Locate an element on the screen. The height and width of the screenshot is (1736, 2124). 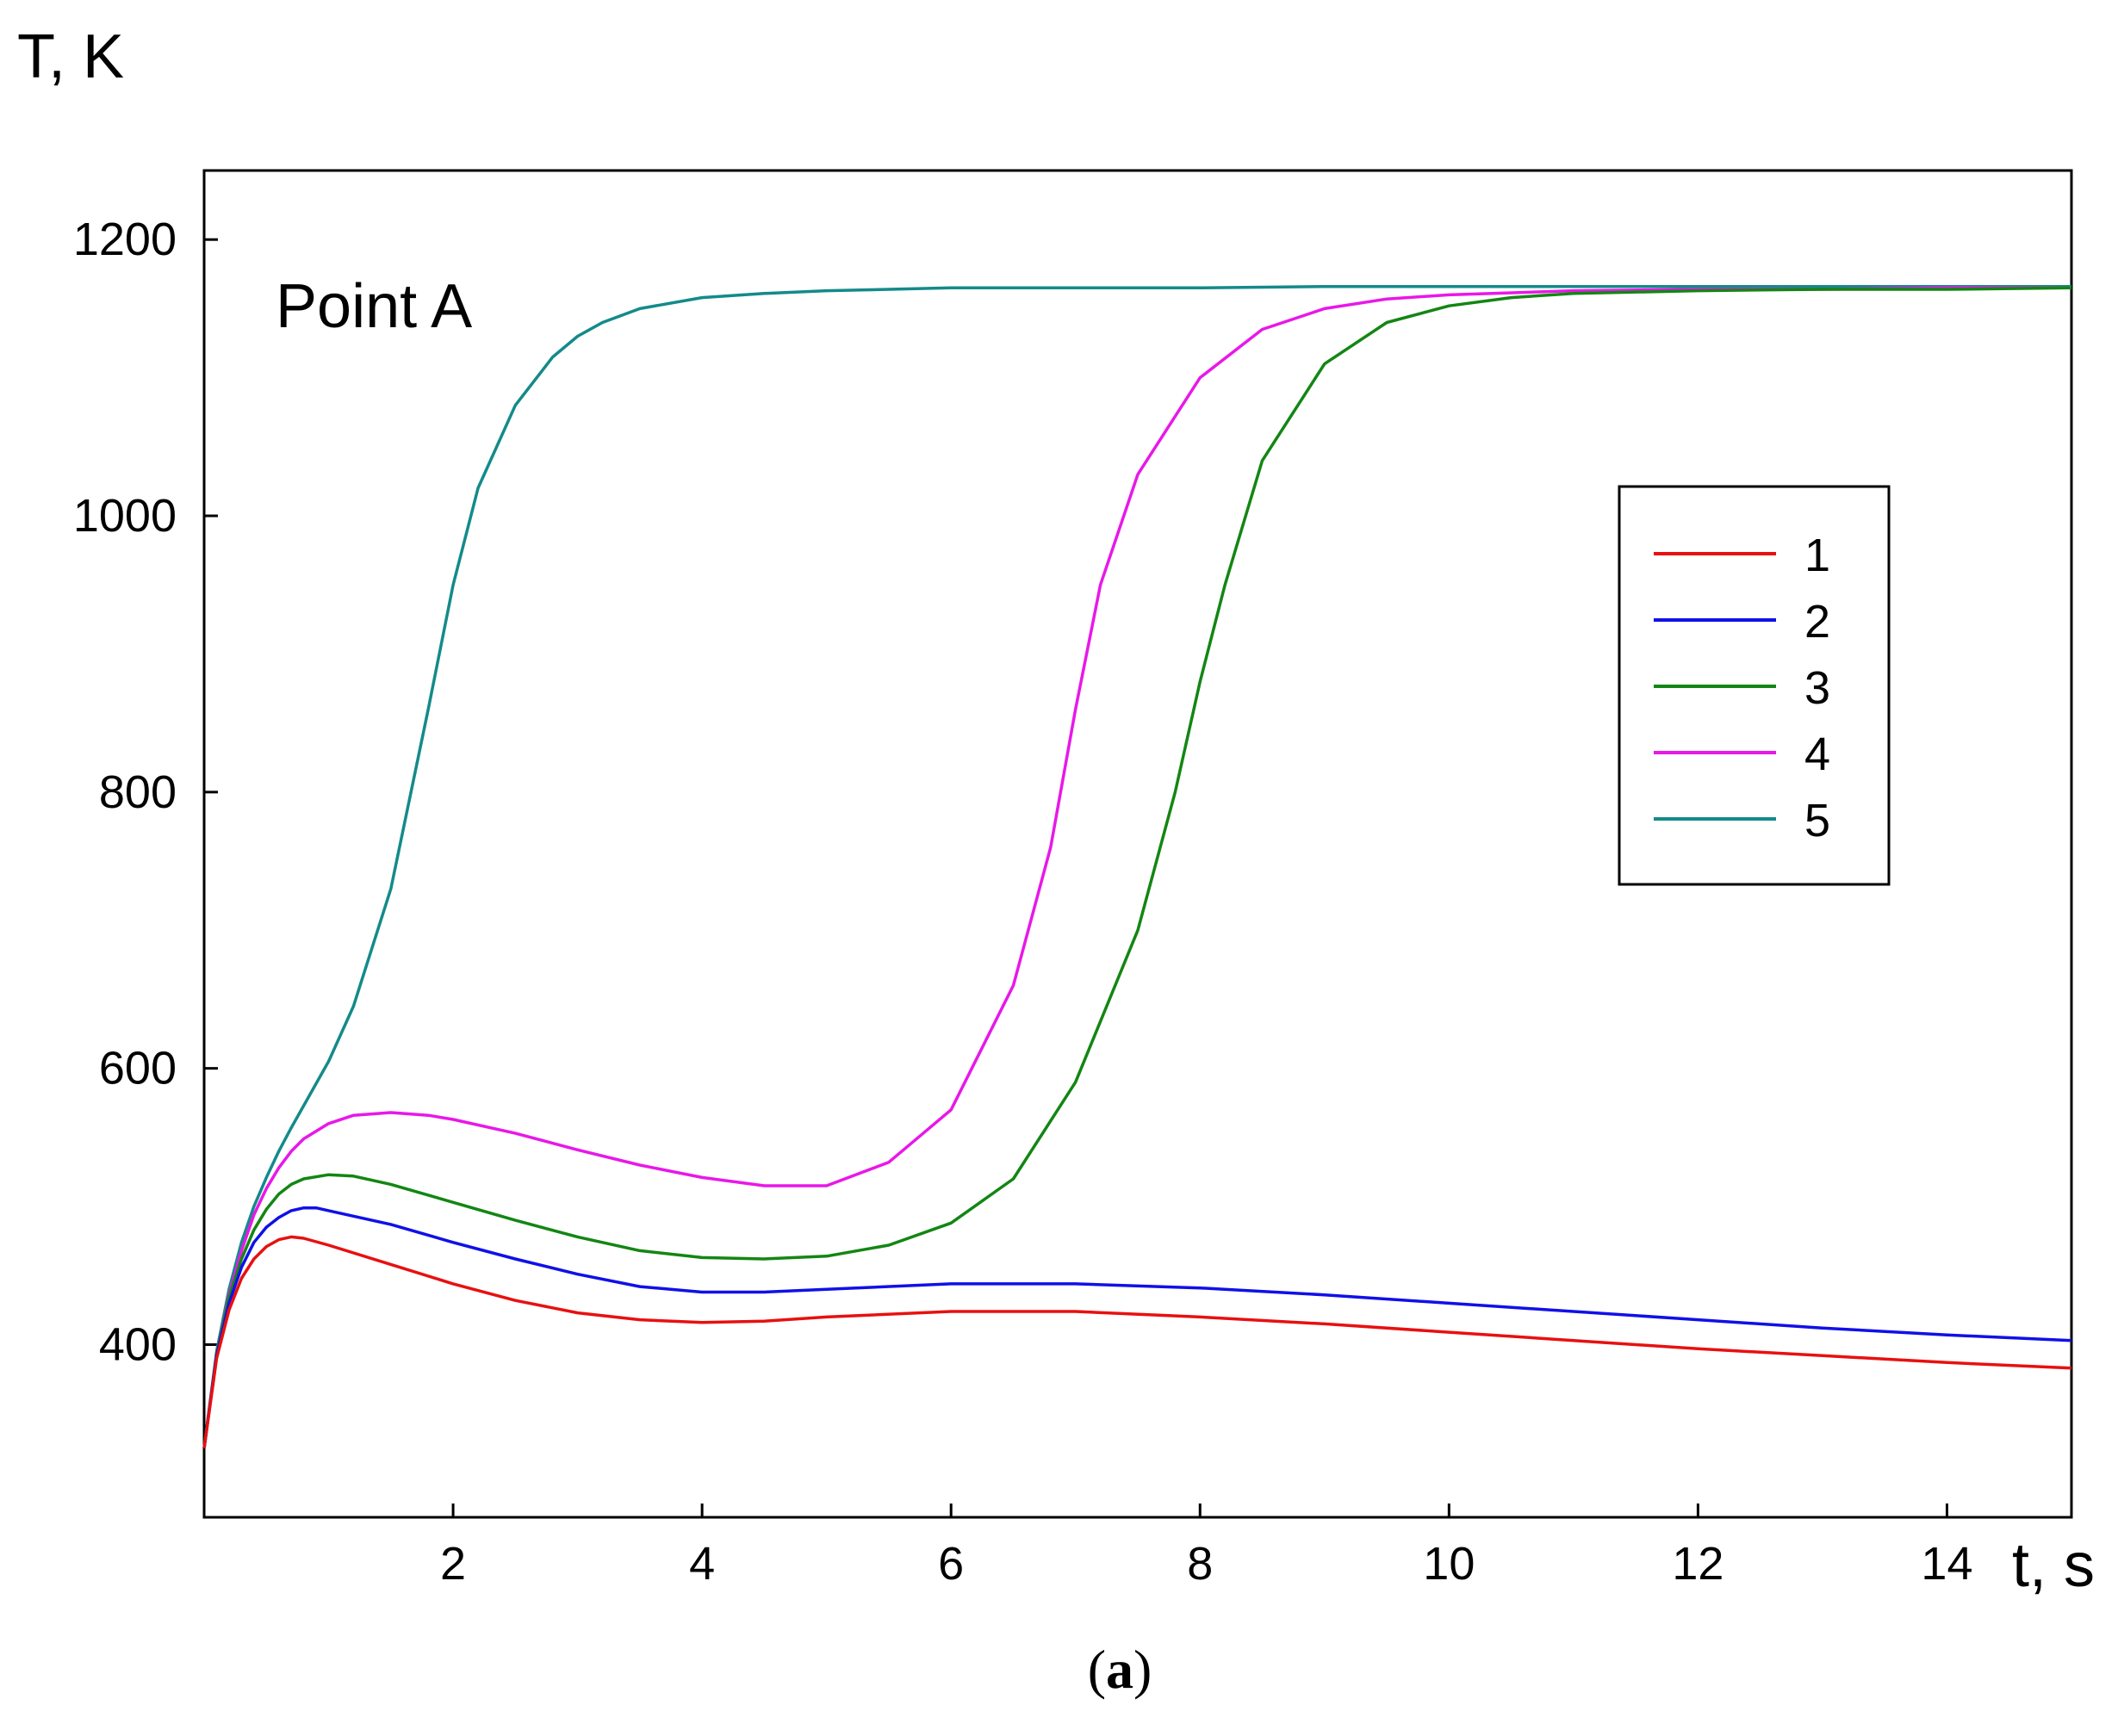
x-tick-label: 10 is located at coordinates (1449, 1564).